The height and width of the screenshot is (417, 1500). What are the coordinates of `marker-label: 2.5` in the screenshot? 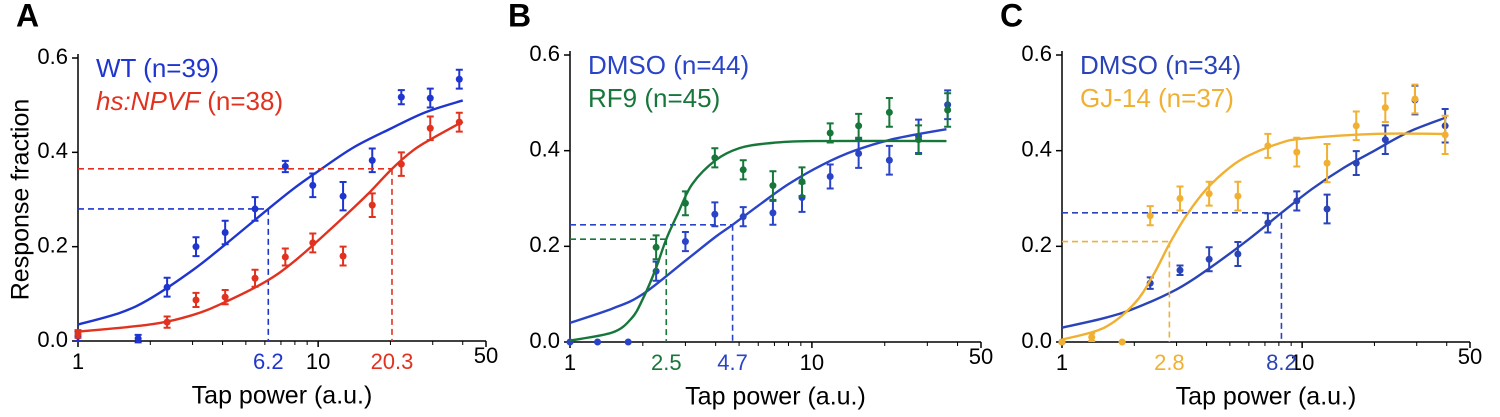 It's located at (666, 362).